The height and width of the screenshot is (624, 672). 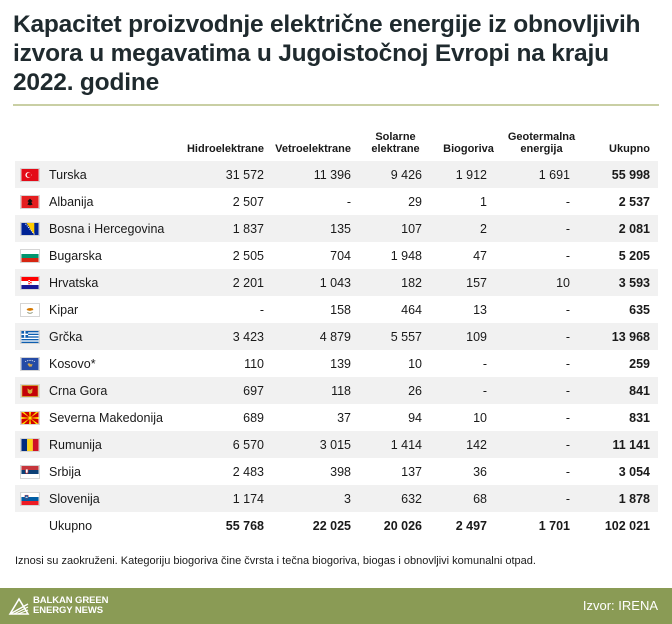 I want to click on cyprus-flag-icon, so click(x=32, y=309).